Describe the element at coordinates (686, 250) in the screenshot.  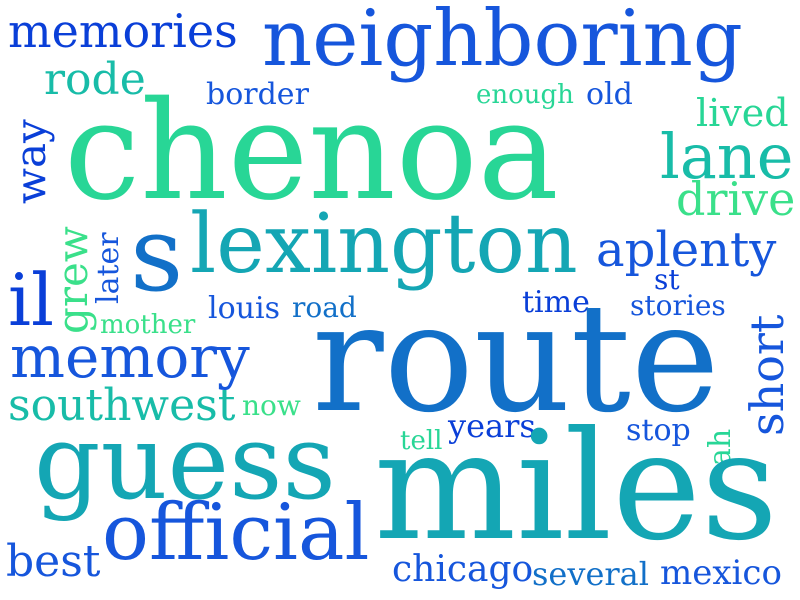
I see `word-aplenty: aplenty` at that location.